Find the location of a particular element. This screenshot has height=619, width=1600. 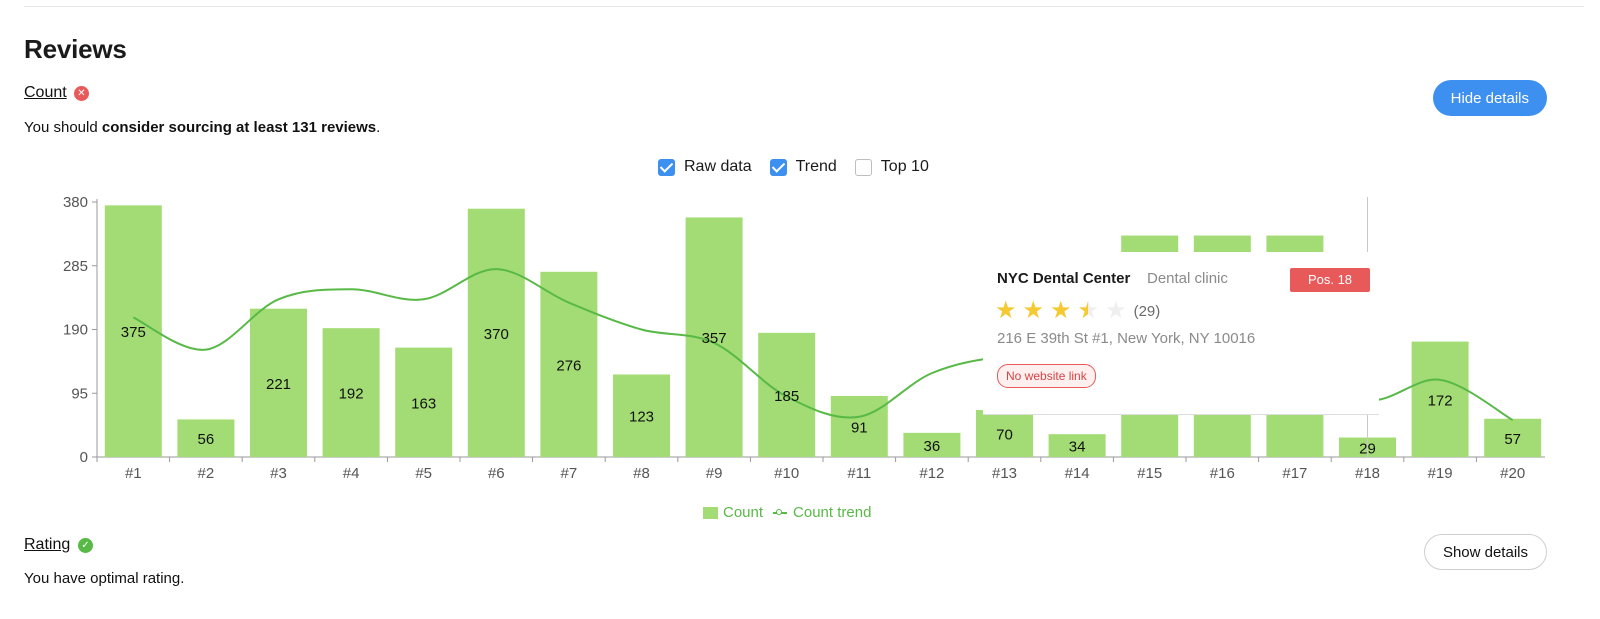

data-label: 123 is located at coordinates (641, 417).